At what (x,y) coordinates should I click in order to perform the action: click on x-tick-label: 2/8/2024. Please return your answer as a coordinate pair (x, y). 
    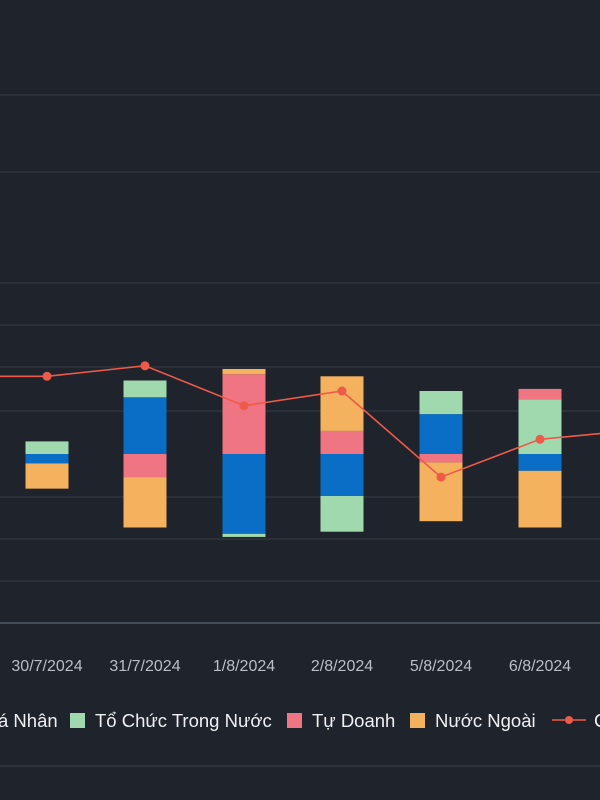
    Looking at the image, I should click on (342, 666).